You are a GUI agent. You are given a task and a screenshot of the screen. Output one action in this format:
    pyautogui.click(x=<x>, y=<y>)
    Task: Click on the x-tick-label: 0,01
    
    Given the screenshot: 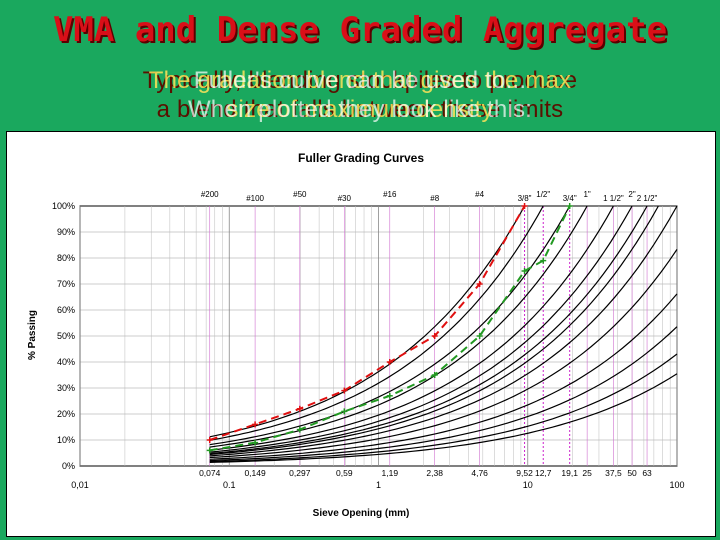 What is the action you would take?
    pyautogui.click(x=80, y=485)
    